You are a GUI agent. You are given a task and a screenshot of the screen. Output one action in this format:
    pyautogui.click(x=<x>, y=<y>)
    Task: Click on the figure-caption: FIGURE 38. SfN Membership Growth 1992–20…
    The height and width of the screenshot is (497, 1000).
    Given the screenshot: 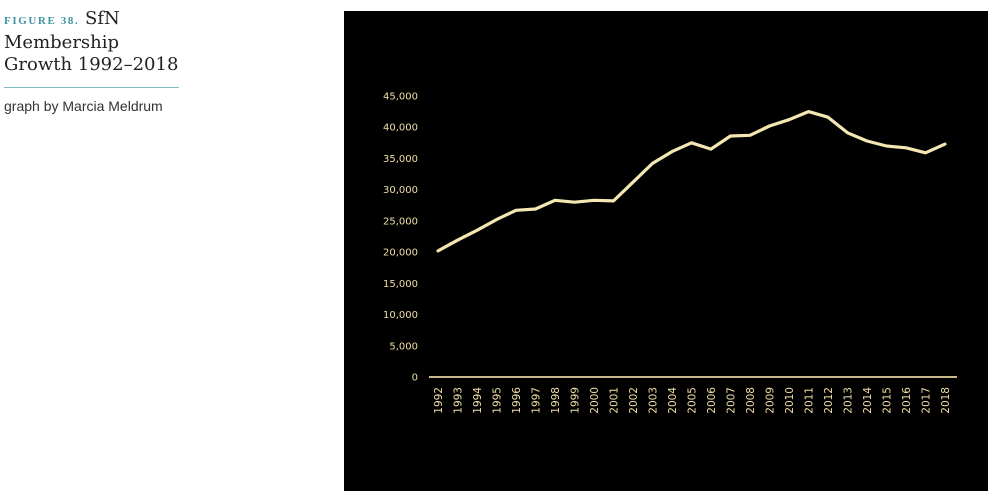 What is the action you would take?
    pyautogui.click(x=94, y=61)
    